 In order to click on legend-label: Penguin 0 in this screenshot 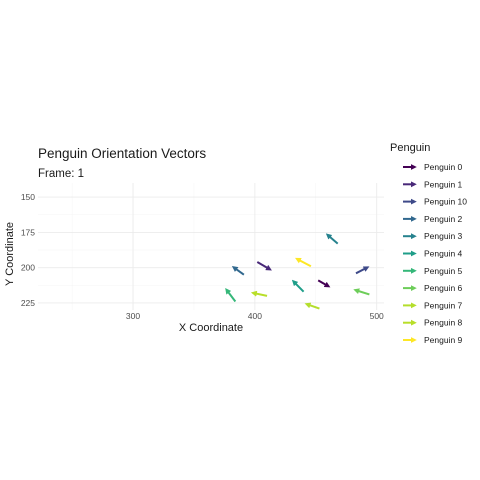, I will do `click(443, 167)`.